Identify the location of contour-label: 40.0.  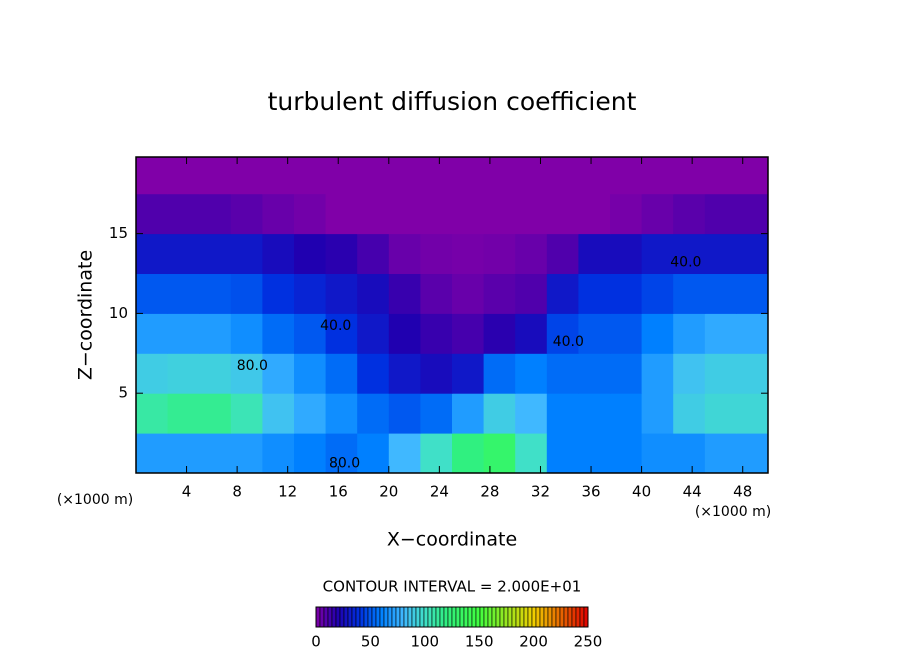
(335, 326).